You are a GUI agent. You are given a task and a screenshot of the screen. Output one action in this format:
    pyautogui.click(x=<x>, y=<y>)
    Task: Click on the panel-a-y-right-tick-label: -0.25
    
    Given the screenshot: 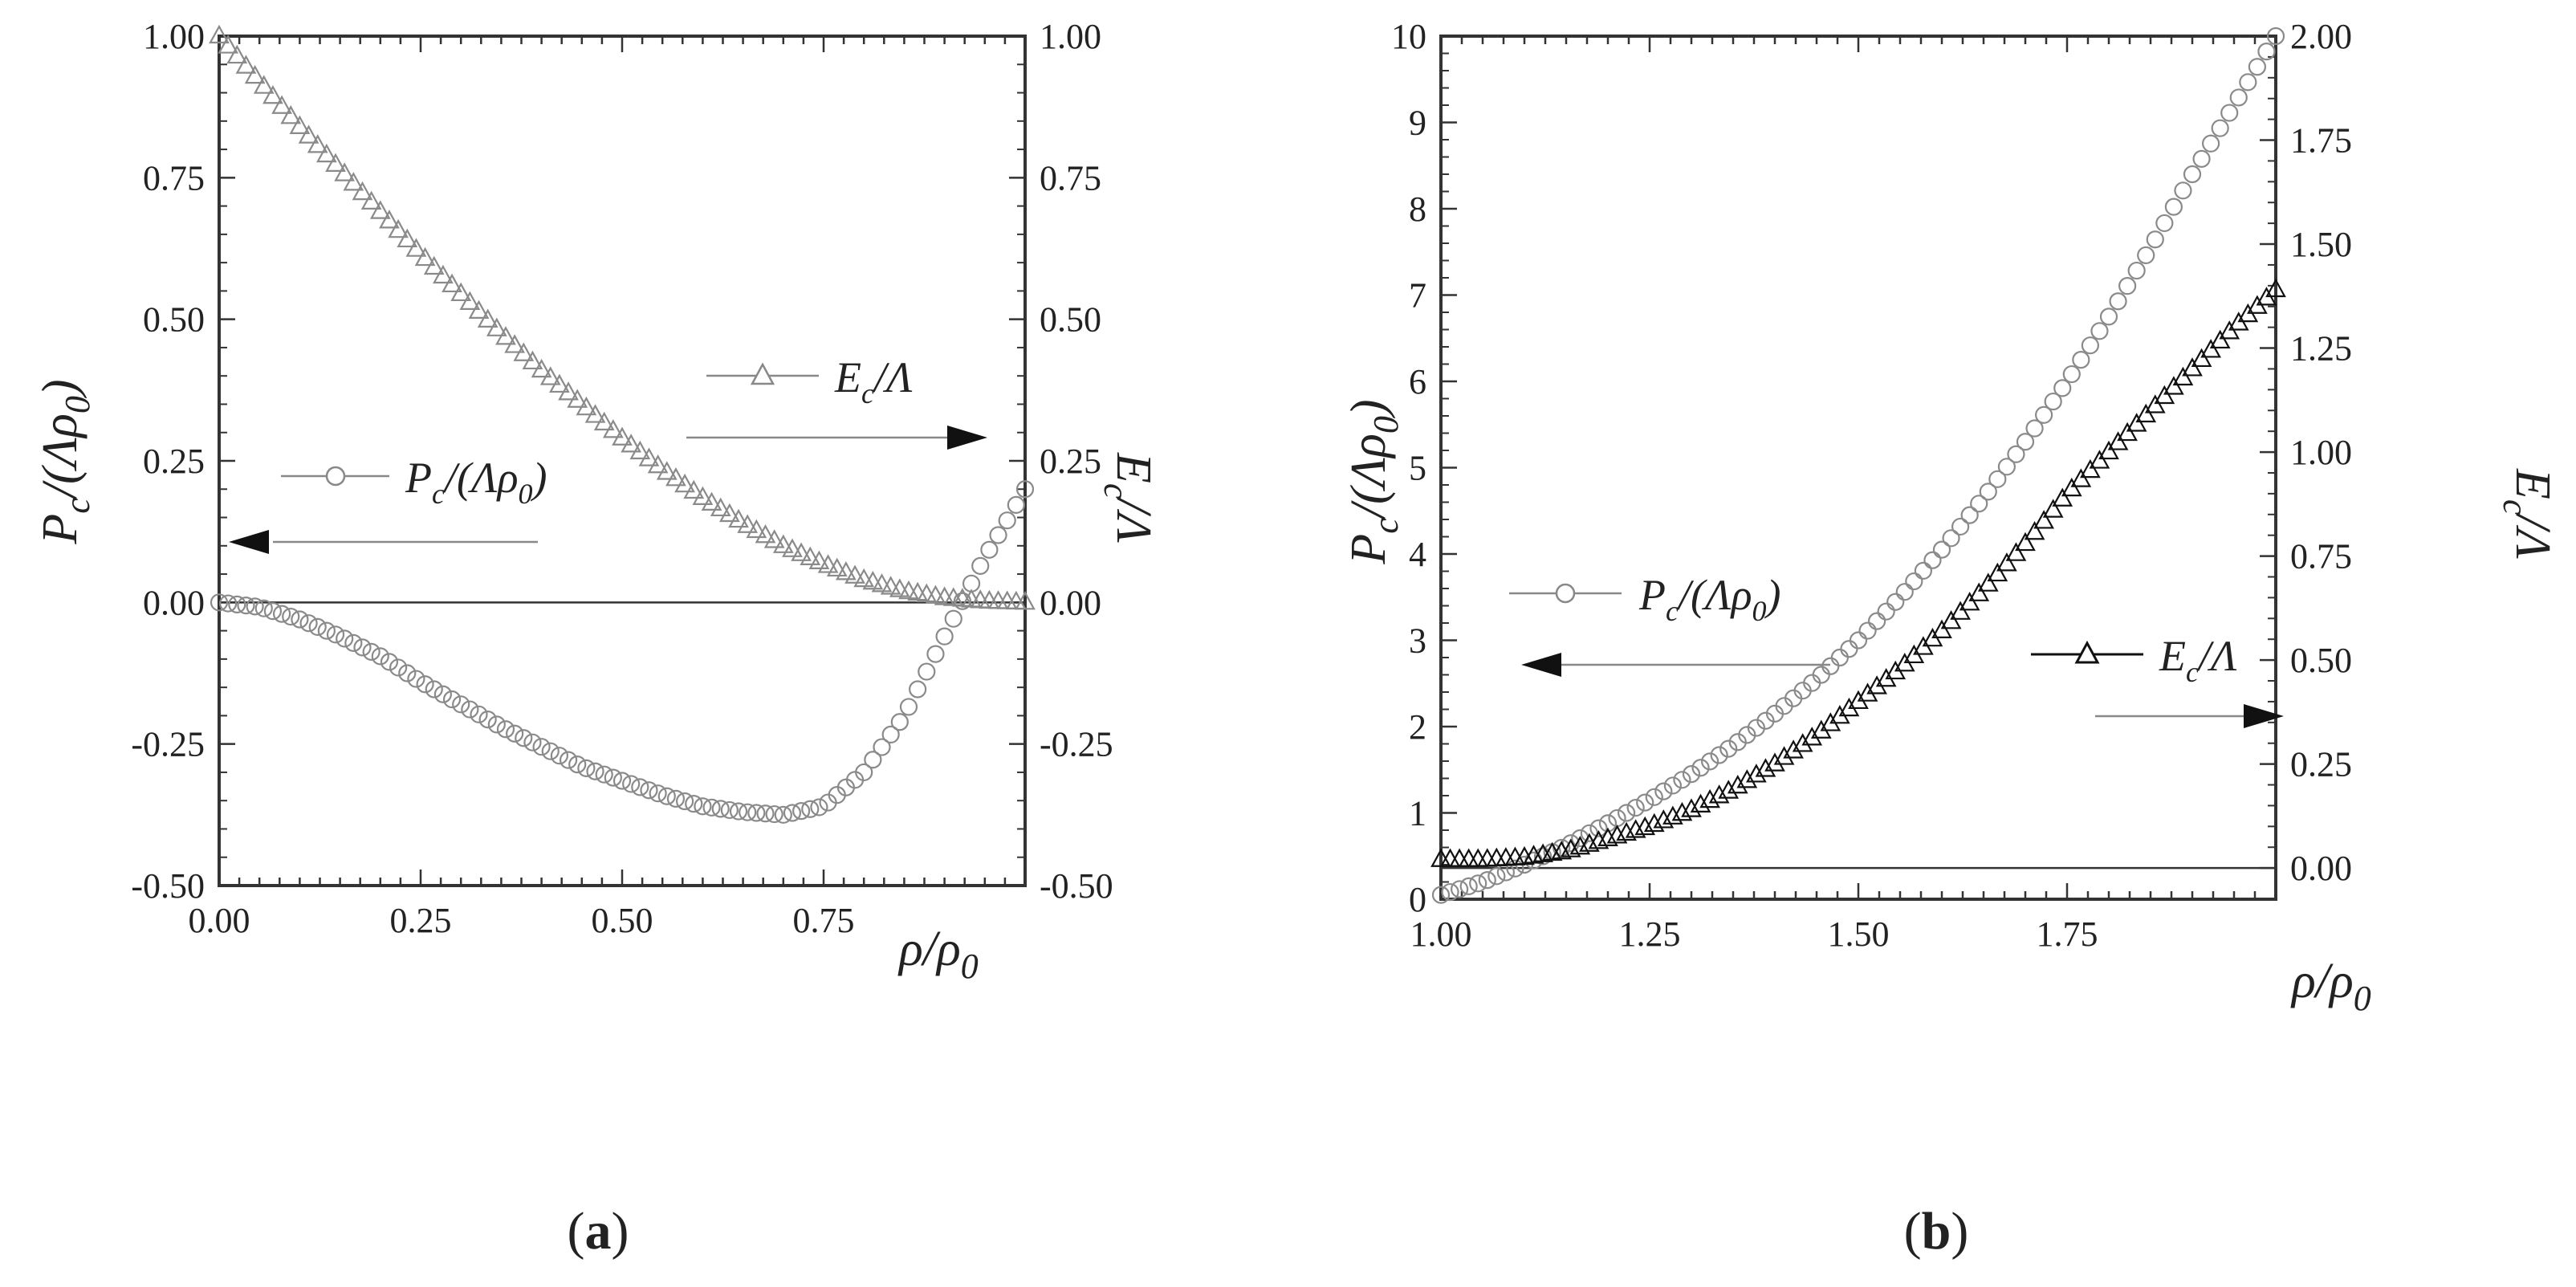 What is the action you would take?
    pyautogui.click(x=1076, y=744)
    